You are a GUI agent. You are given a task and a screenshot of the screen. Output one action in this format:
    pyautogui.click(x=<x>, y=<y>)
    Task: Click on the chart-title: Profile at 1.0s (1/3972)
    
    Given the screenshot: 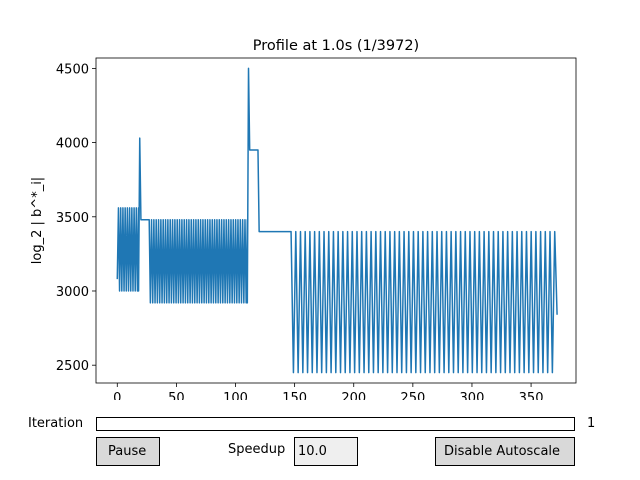 What is the action you would take?
    pyautogui.click(x=336, y=46)
    